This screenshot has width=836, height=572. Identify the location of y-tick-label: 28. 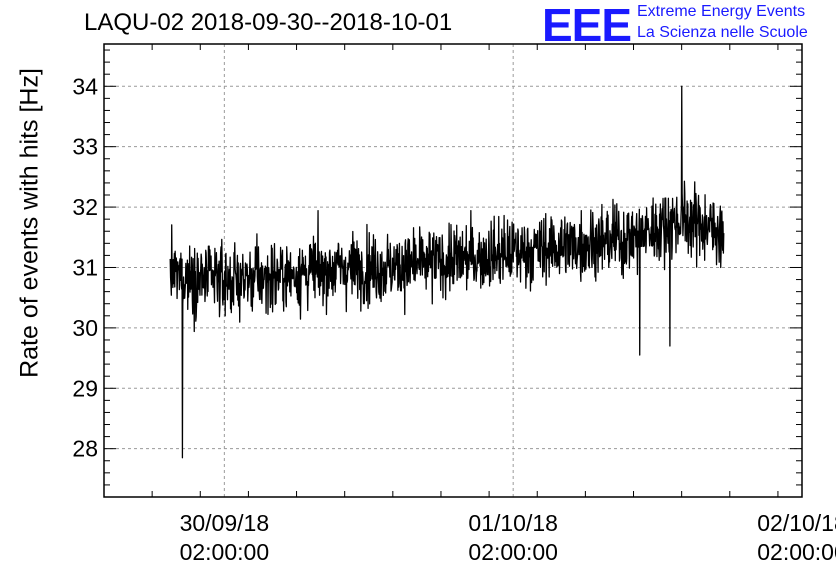
(85, 449).